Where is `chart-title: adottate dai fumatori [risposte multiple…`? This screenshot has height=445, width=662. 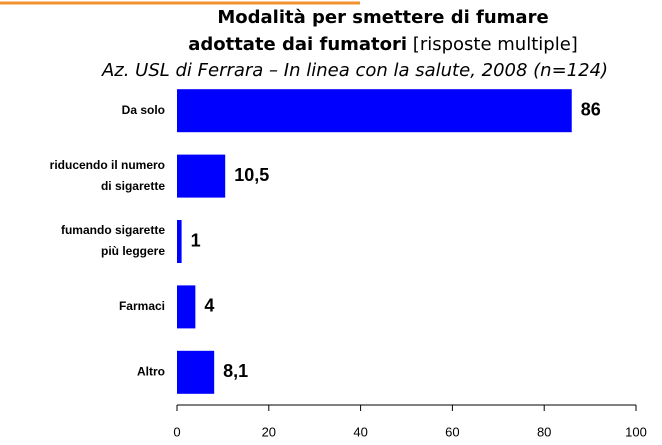
chart-title: adottate dai fumatori [risposte multiple… is located at coordinates (383, 44).